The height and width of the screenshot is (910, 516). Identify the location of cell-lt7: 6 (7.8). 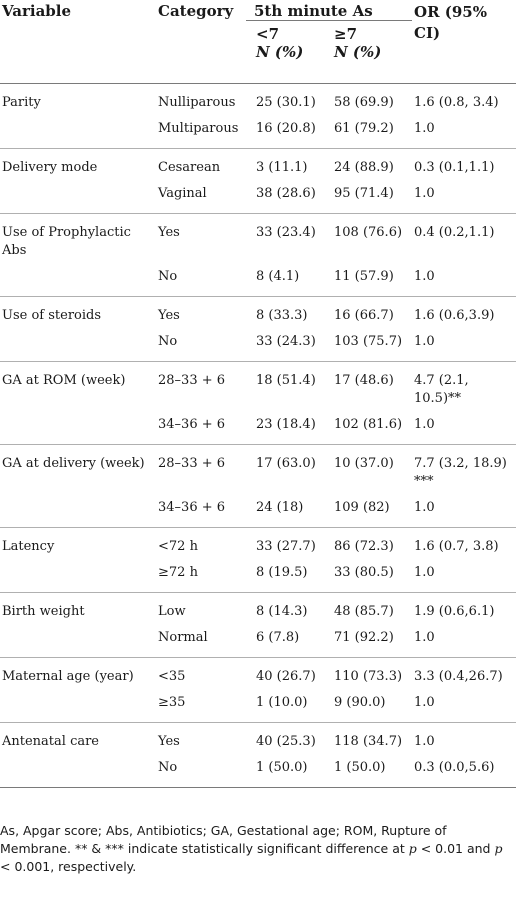
(278, 637).